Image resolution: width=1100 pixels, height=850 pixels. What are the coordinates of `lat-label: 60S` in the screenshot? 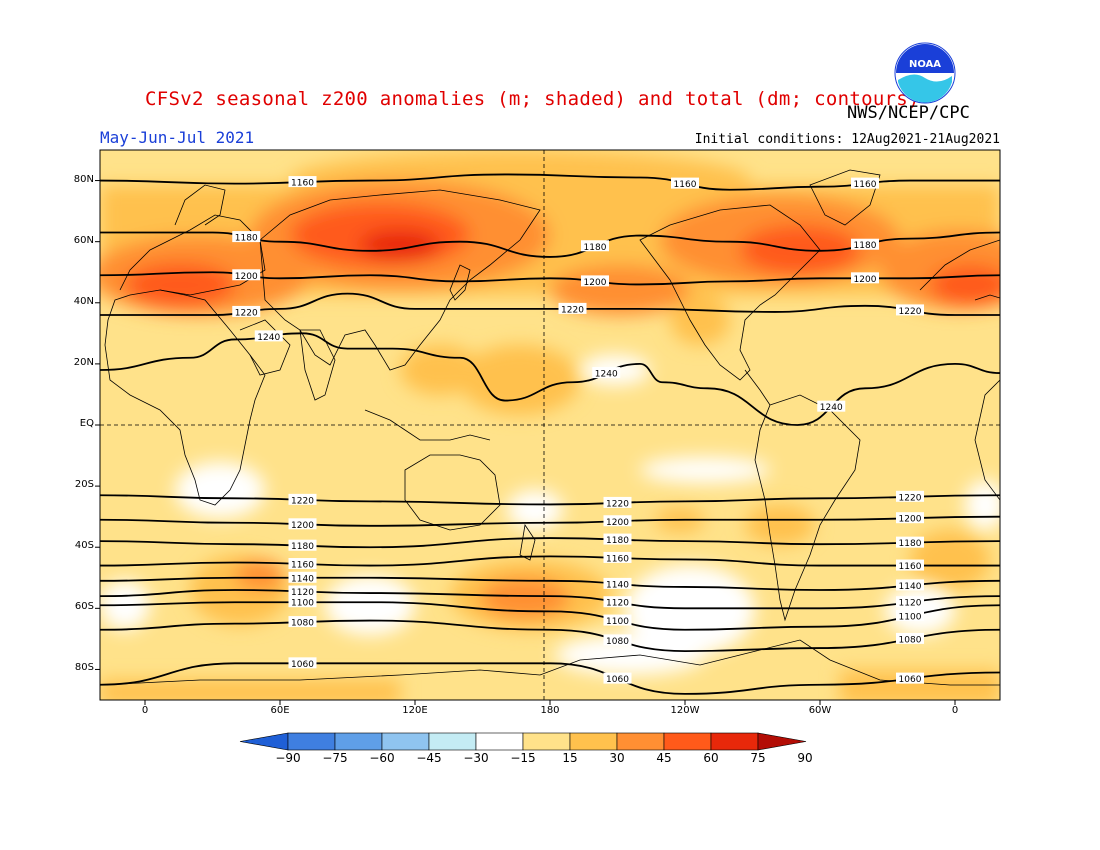 It's located at (84, 607).